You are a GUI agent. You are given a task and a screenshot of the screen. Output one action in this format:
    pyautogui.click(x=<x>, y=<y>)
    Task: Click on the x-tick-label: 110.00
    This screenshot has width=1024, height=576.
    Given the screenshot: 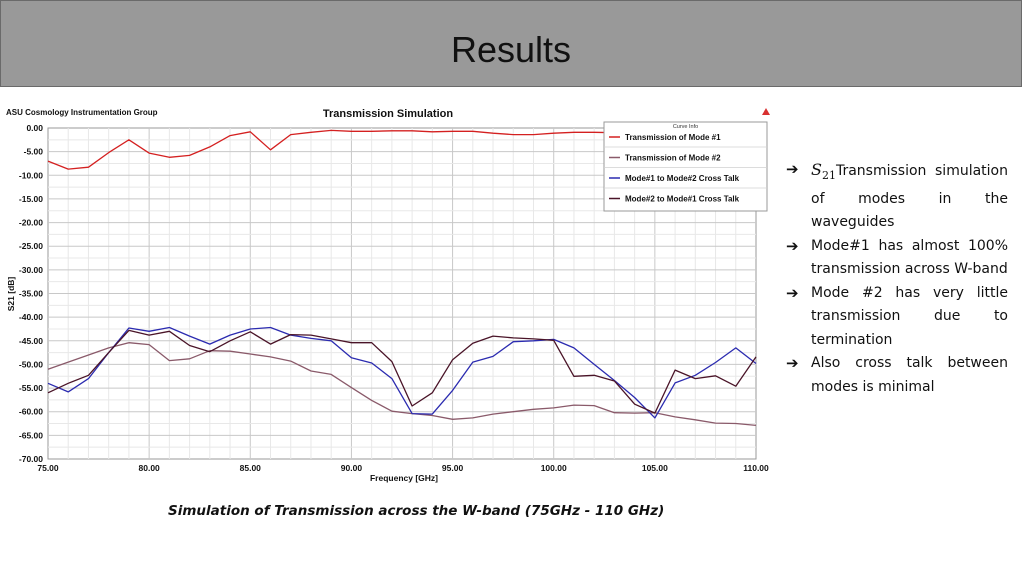 What is the action you would take?
    pyautogui.click(x=756, y=468)
    